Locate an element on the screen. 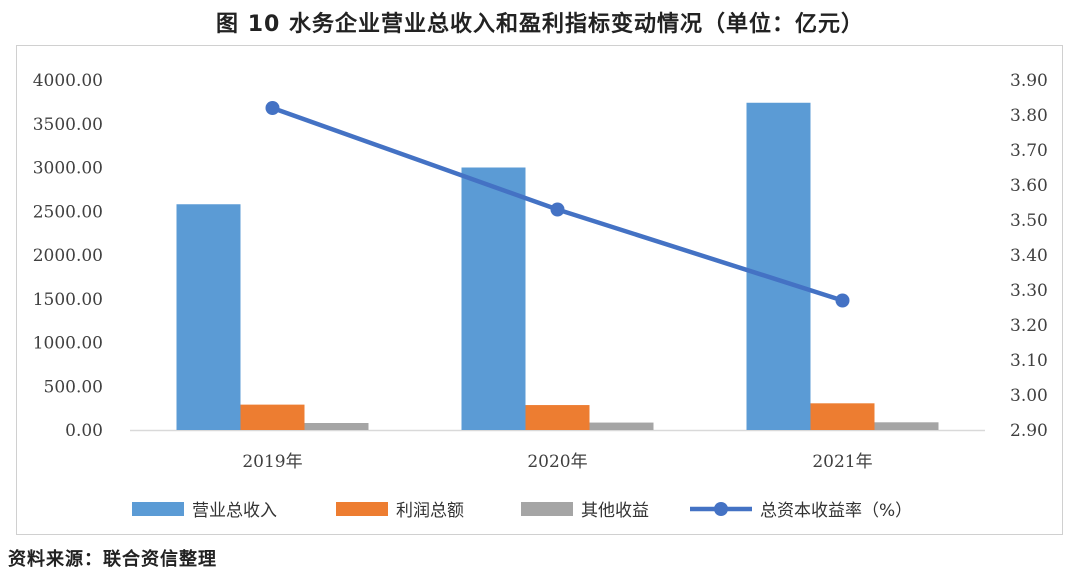 The width and height of the screenshot is (1080, 578). y-right-tick-label: 3.00 is located at coordinates (1029, 396).